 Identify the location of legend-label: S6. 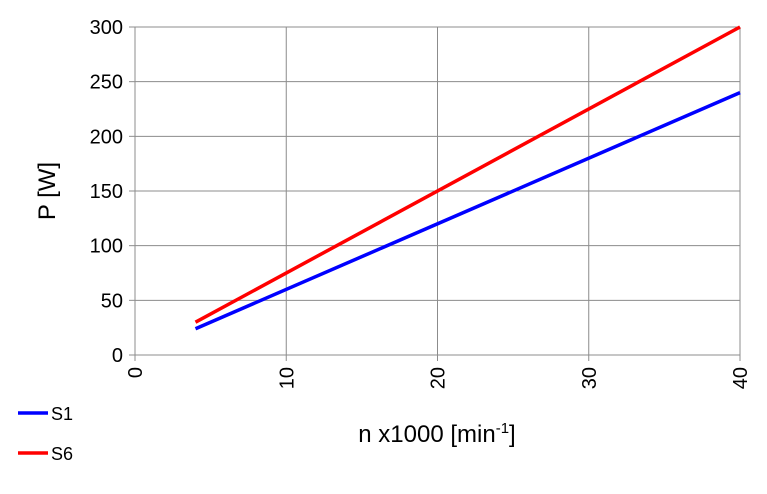
(62, 454).